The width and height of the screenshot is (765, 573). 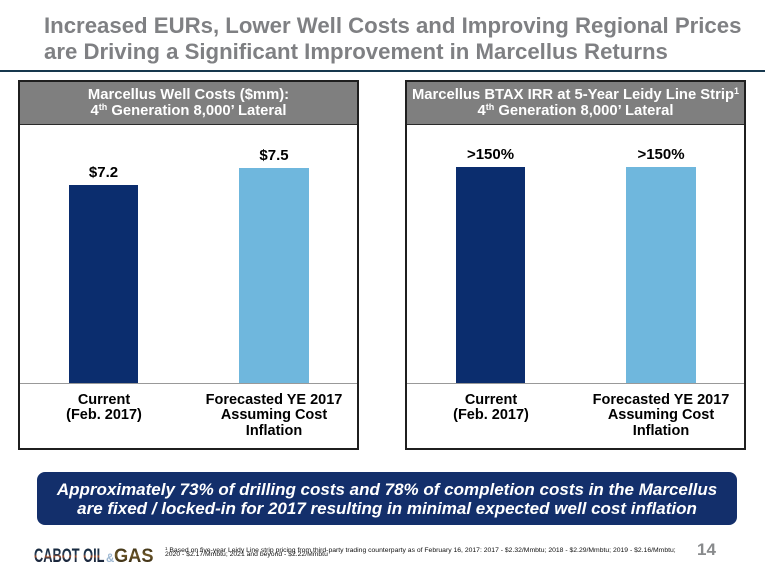 What do you see at coordinates (134, 555) in the screenshot?
I see `svg-text: GAS` at bounding box center [134, 555].